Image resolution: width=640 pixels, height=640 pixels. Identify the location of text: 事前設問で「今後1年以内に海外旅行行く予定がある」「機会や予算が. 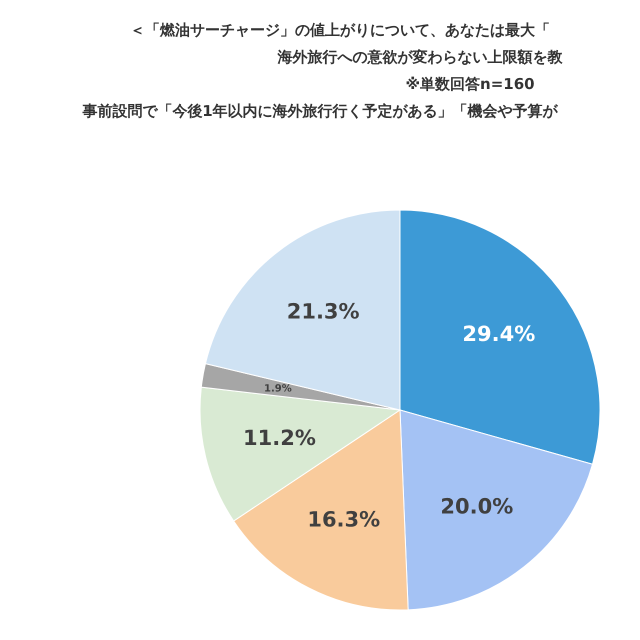
(320, 111).